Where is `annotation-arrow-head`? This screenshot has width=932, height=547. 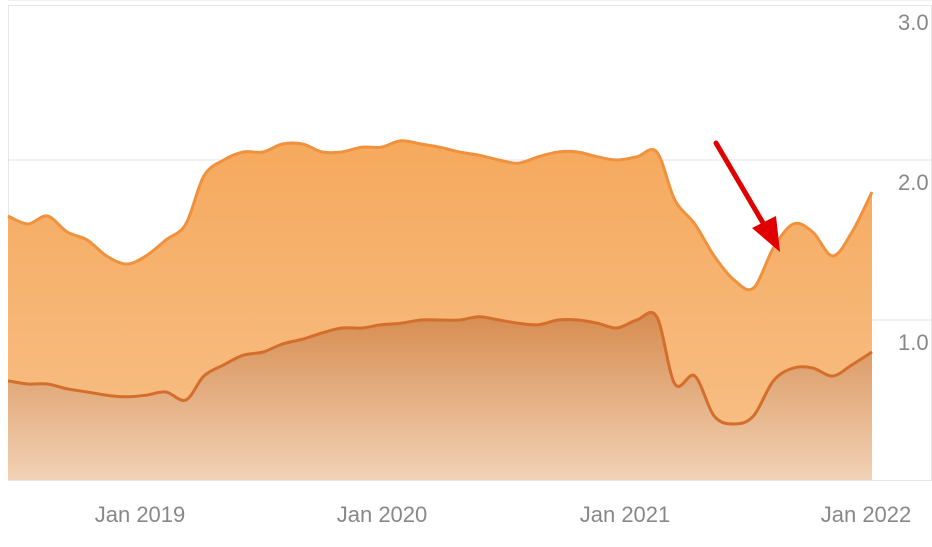 annotation-arrow-head is located at coordinates (766, 234).